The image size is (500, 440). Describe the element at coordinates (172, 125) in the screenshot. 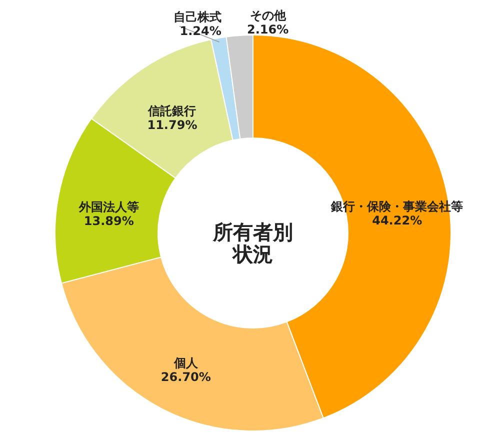

I see `data-label: 11.79%` at that location.